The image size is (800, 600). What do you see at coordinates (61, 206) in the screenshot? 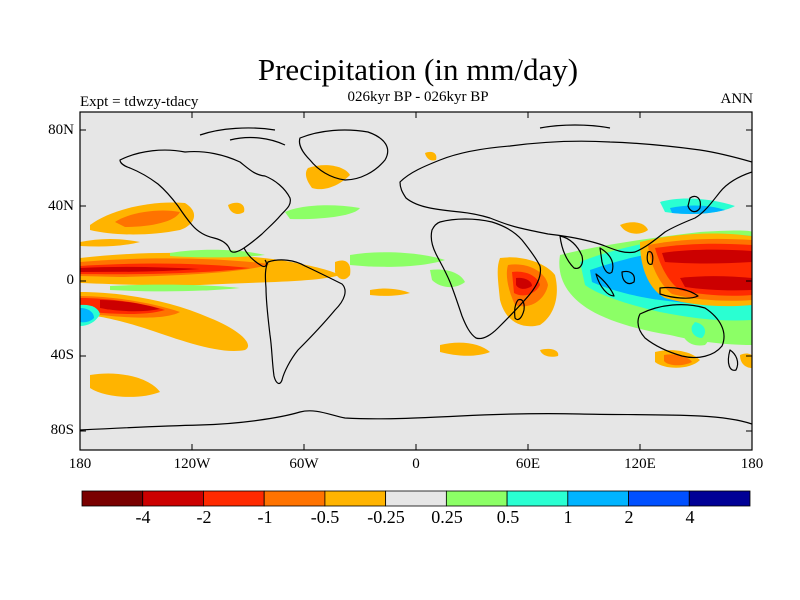
I see `y-axis-label-40n: 40N` at bounding box center [61, 206].